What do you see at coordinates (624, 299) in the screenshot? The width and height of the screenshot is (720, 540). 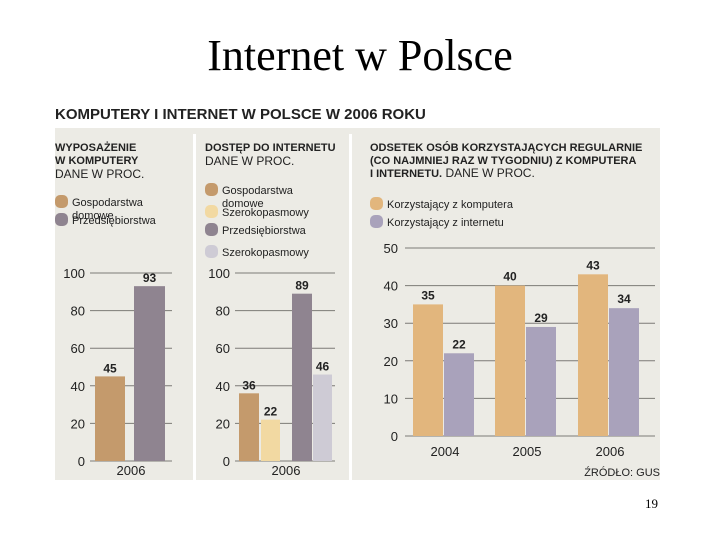 I see `data-label: 34` at bounding box center [624, 299].